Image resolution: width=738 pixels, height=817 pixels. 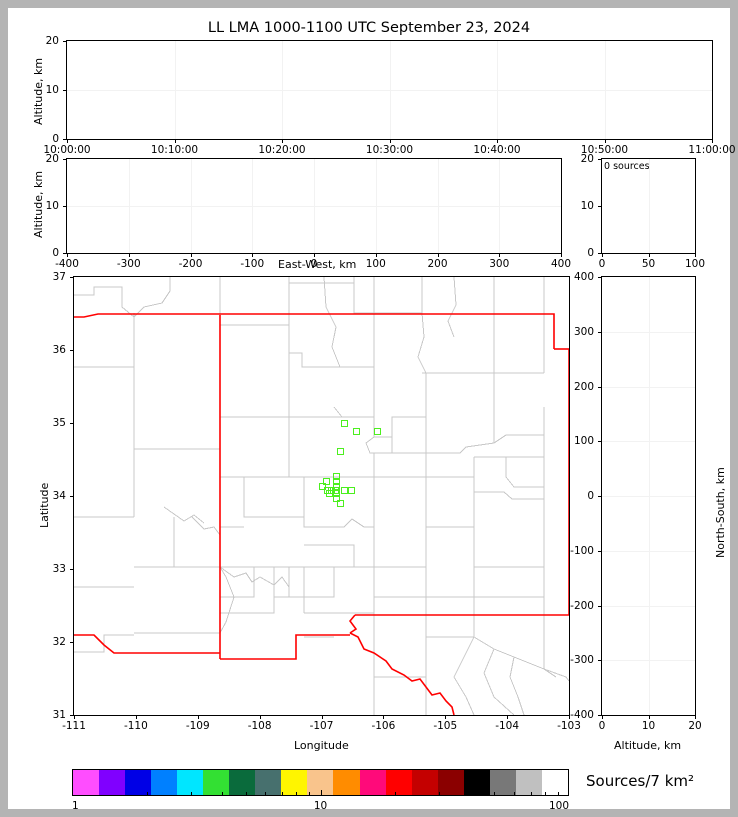 What do you see at coordinates (174, 150) in the screenshot?
I see `axis-tick-label-x: 10:10:00` at bounding box center [174, 150].